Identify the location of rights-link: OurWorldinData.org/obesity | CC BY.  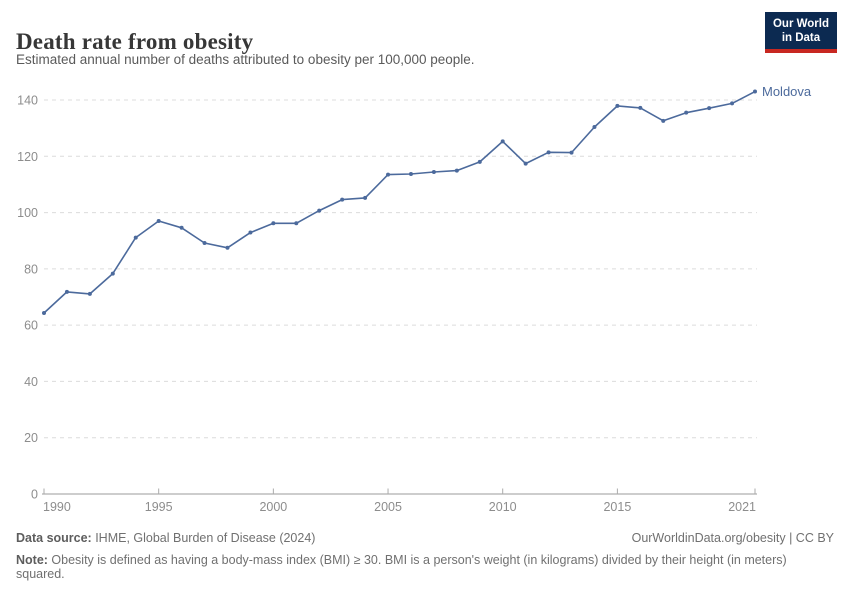
(732, 538).